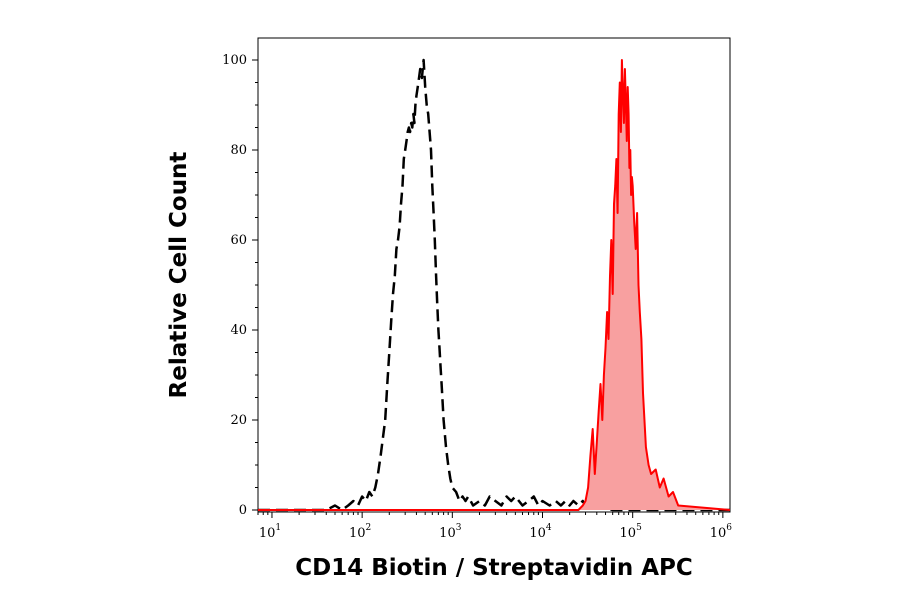  What do you see at coordinates (494, 568) in the screenshot?
I see `x-axis-title: CD14 Biotin / Streptavidin APC` at bounding box center [494, 568].